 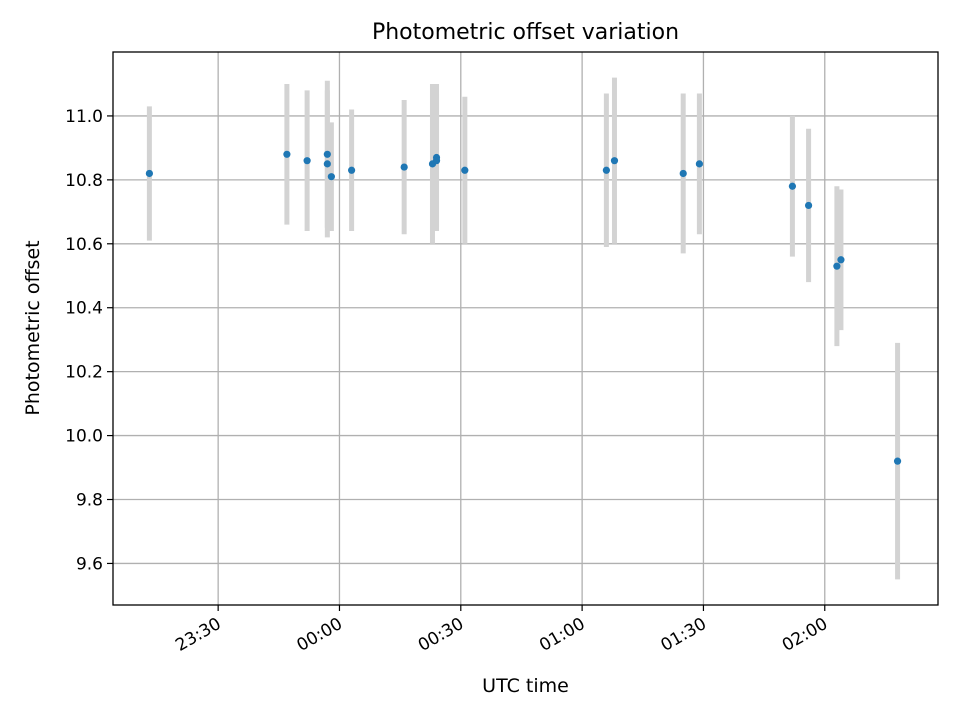 What do you see at coordinates (320, 635) in the screenshot?
I see `x-tick-label: 00:00` at bounding box center [320, 635].